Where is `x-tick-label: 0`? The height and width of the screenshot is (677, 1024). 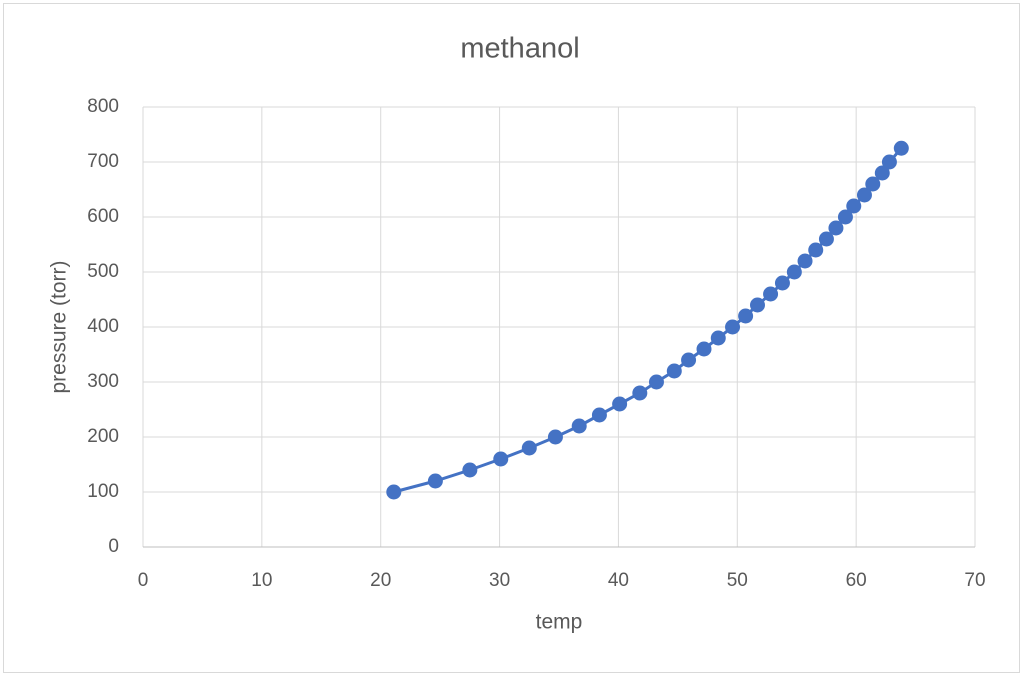
x-tick-label: 0 is located at coordinates (143, 580).